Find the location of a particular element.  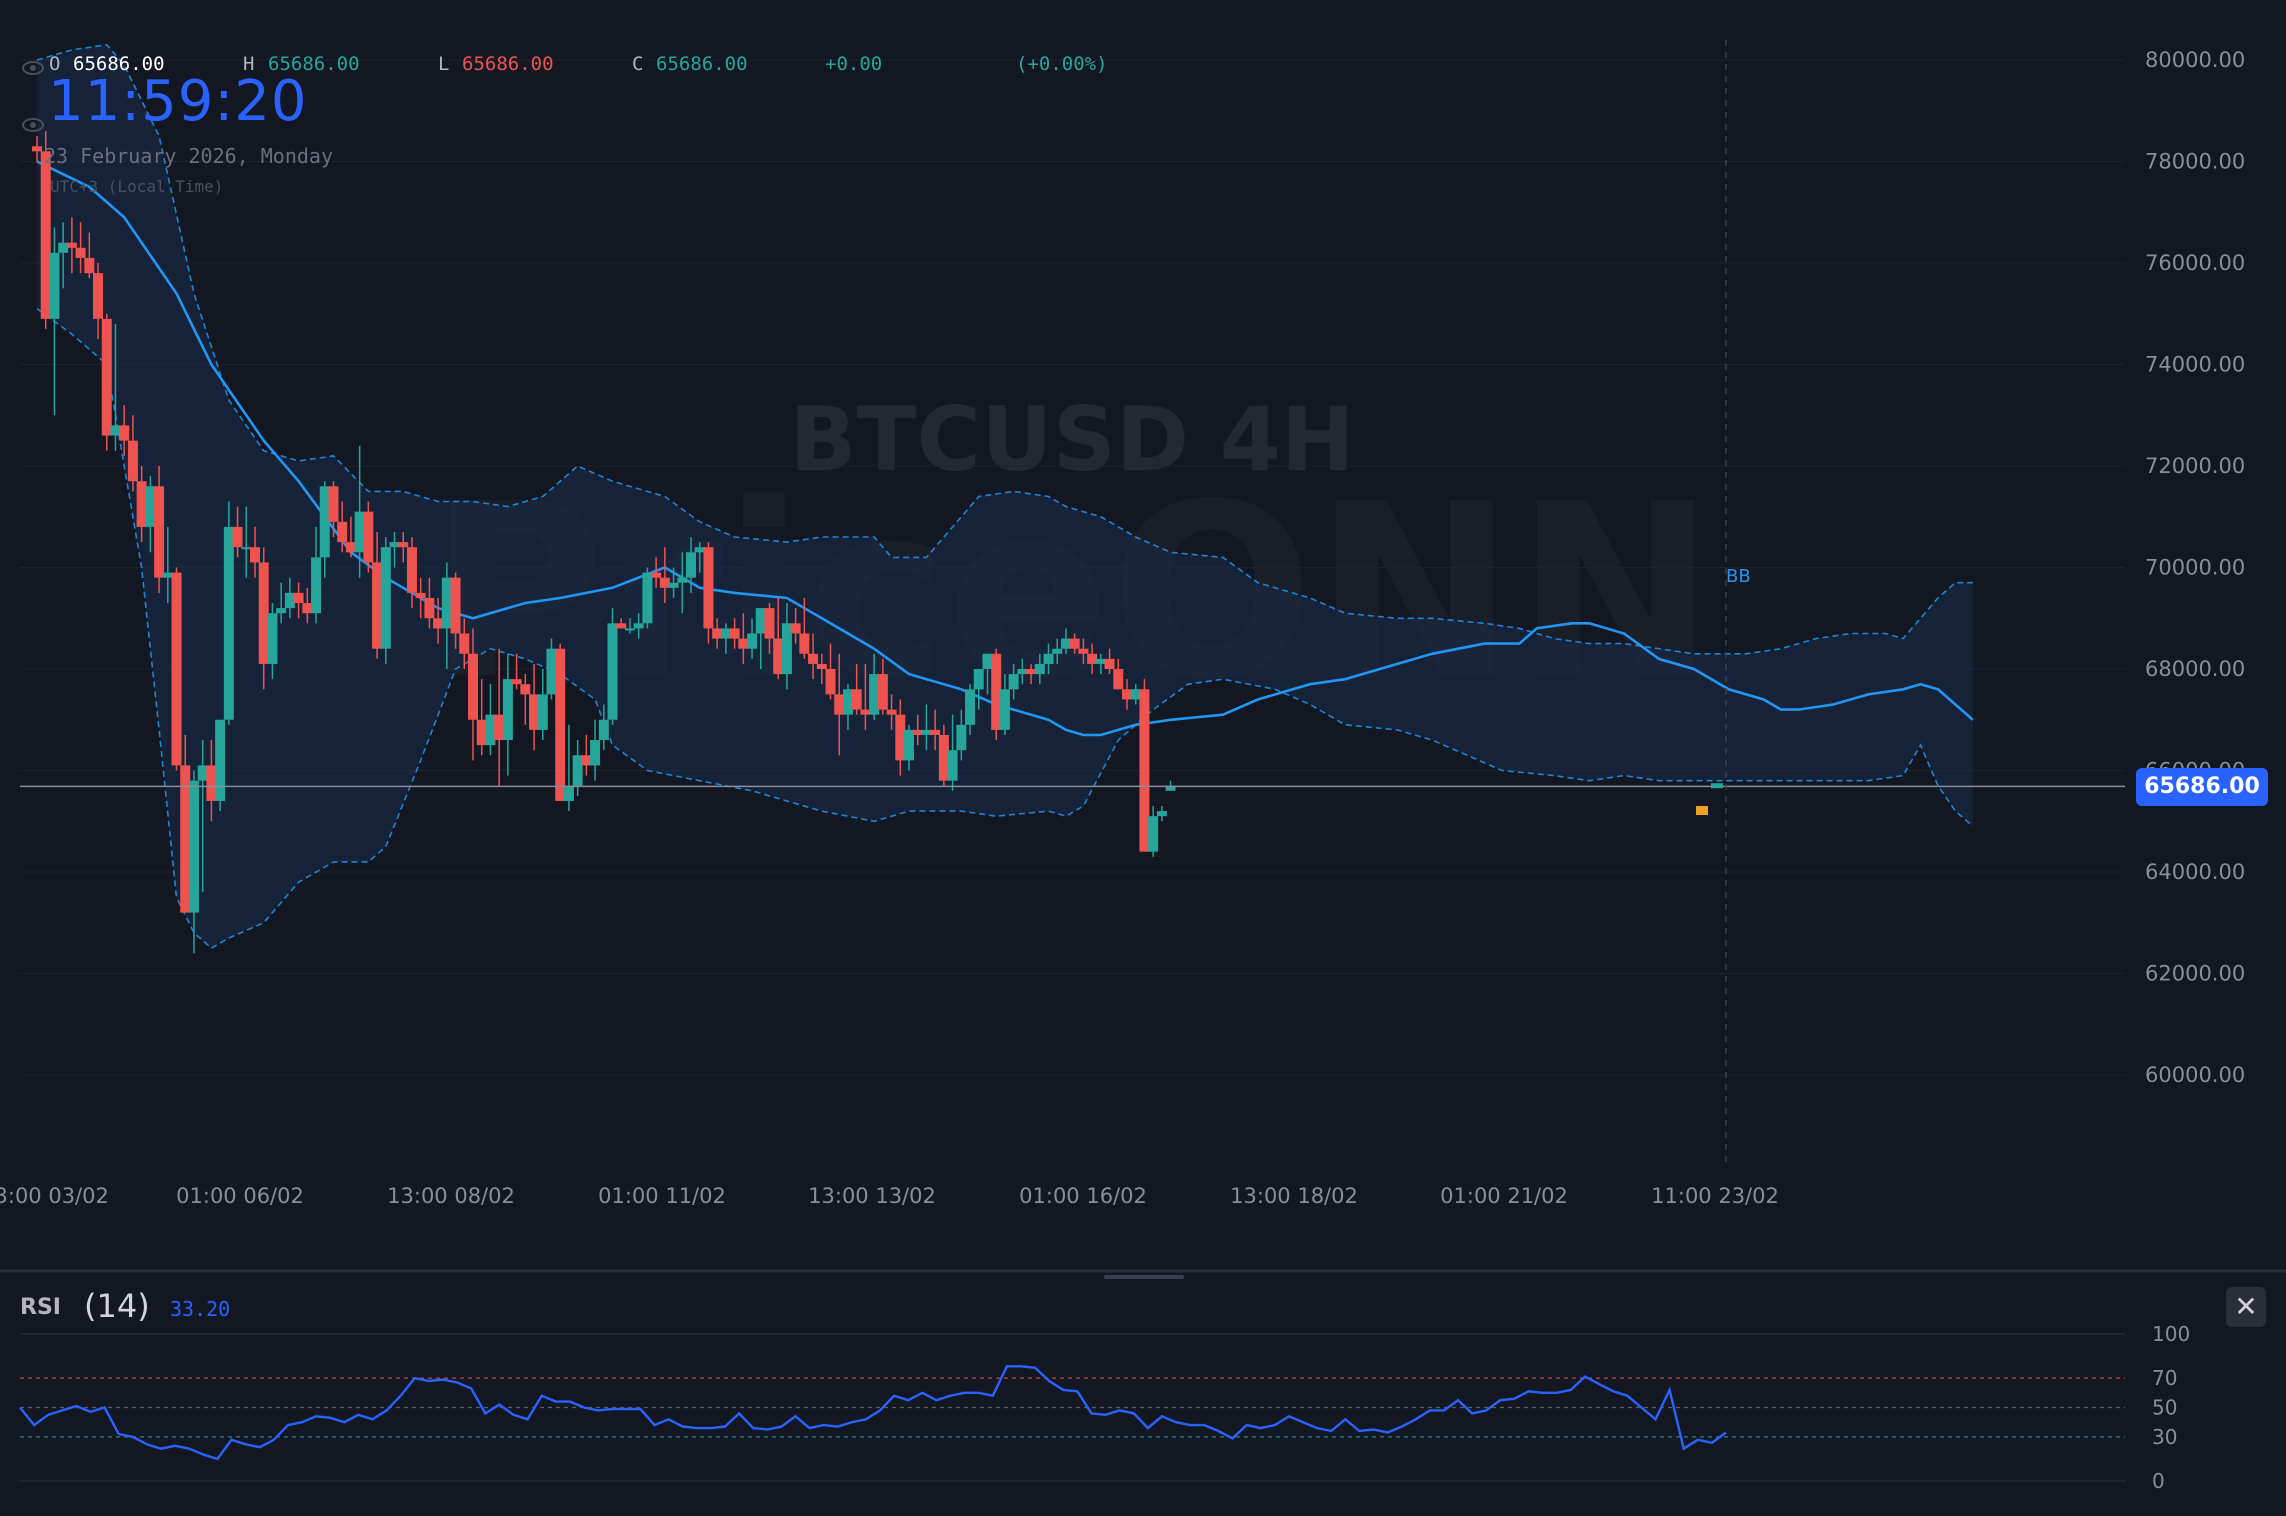

time-axis-label: 01:00 21/02 is located at coordinates (1504, 1196).